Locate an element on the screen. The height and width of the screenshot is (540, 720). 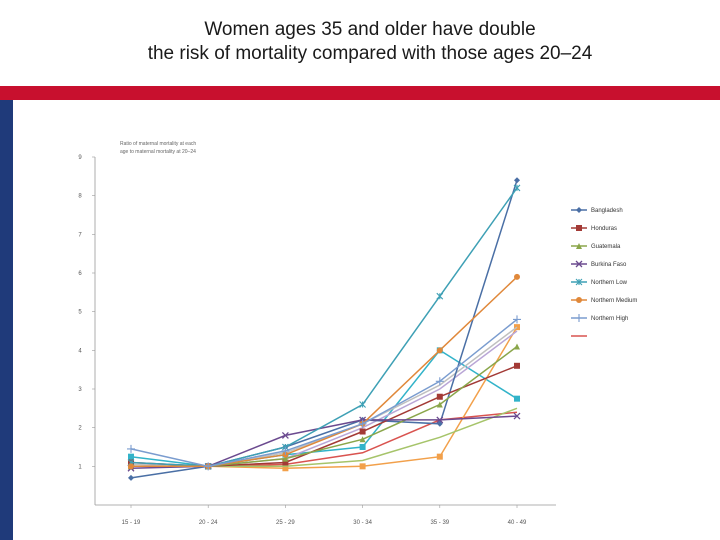
legend-entry: Northern Medium is located at coordinates (604, 300).